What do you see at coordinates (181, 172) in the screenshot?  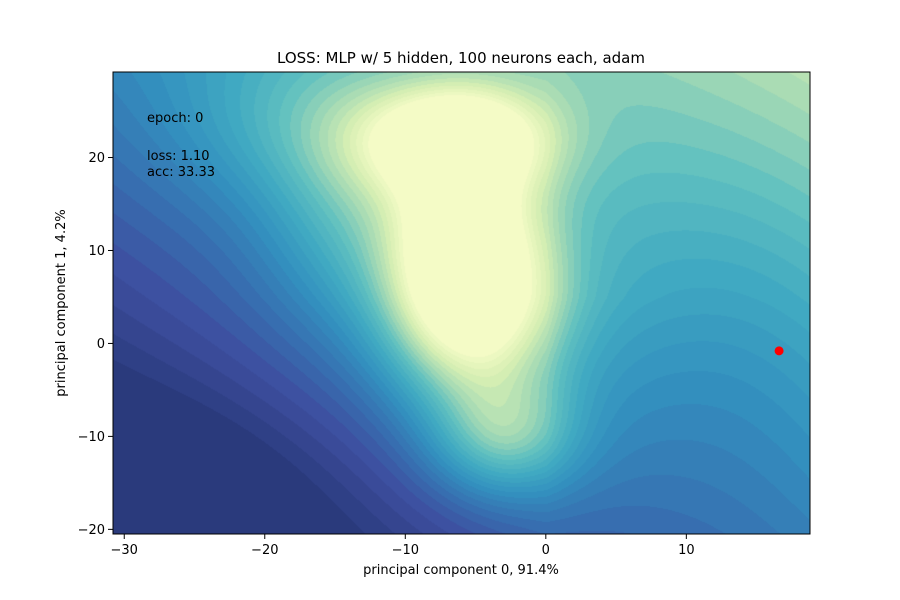 I see `acc-label: acc: 33.33` at bounding box center [181, 172].